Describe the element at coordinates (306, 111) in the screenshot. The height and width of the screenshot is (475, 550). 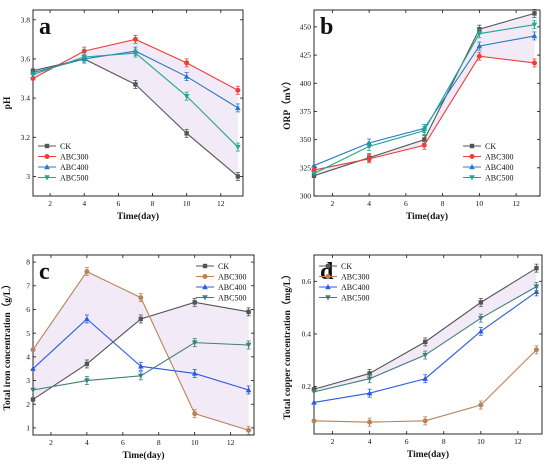
I see `y-tick-label: 375` at that location.